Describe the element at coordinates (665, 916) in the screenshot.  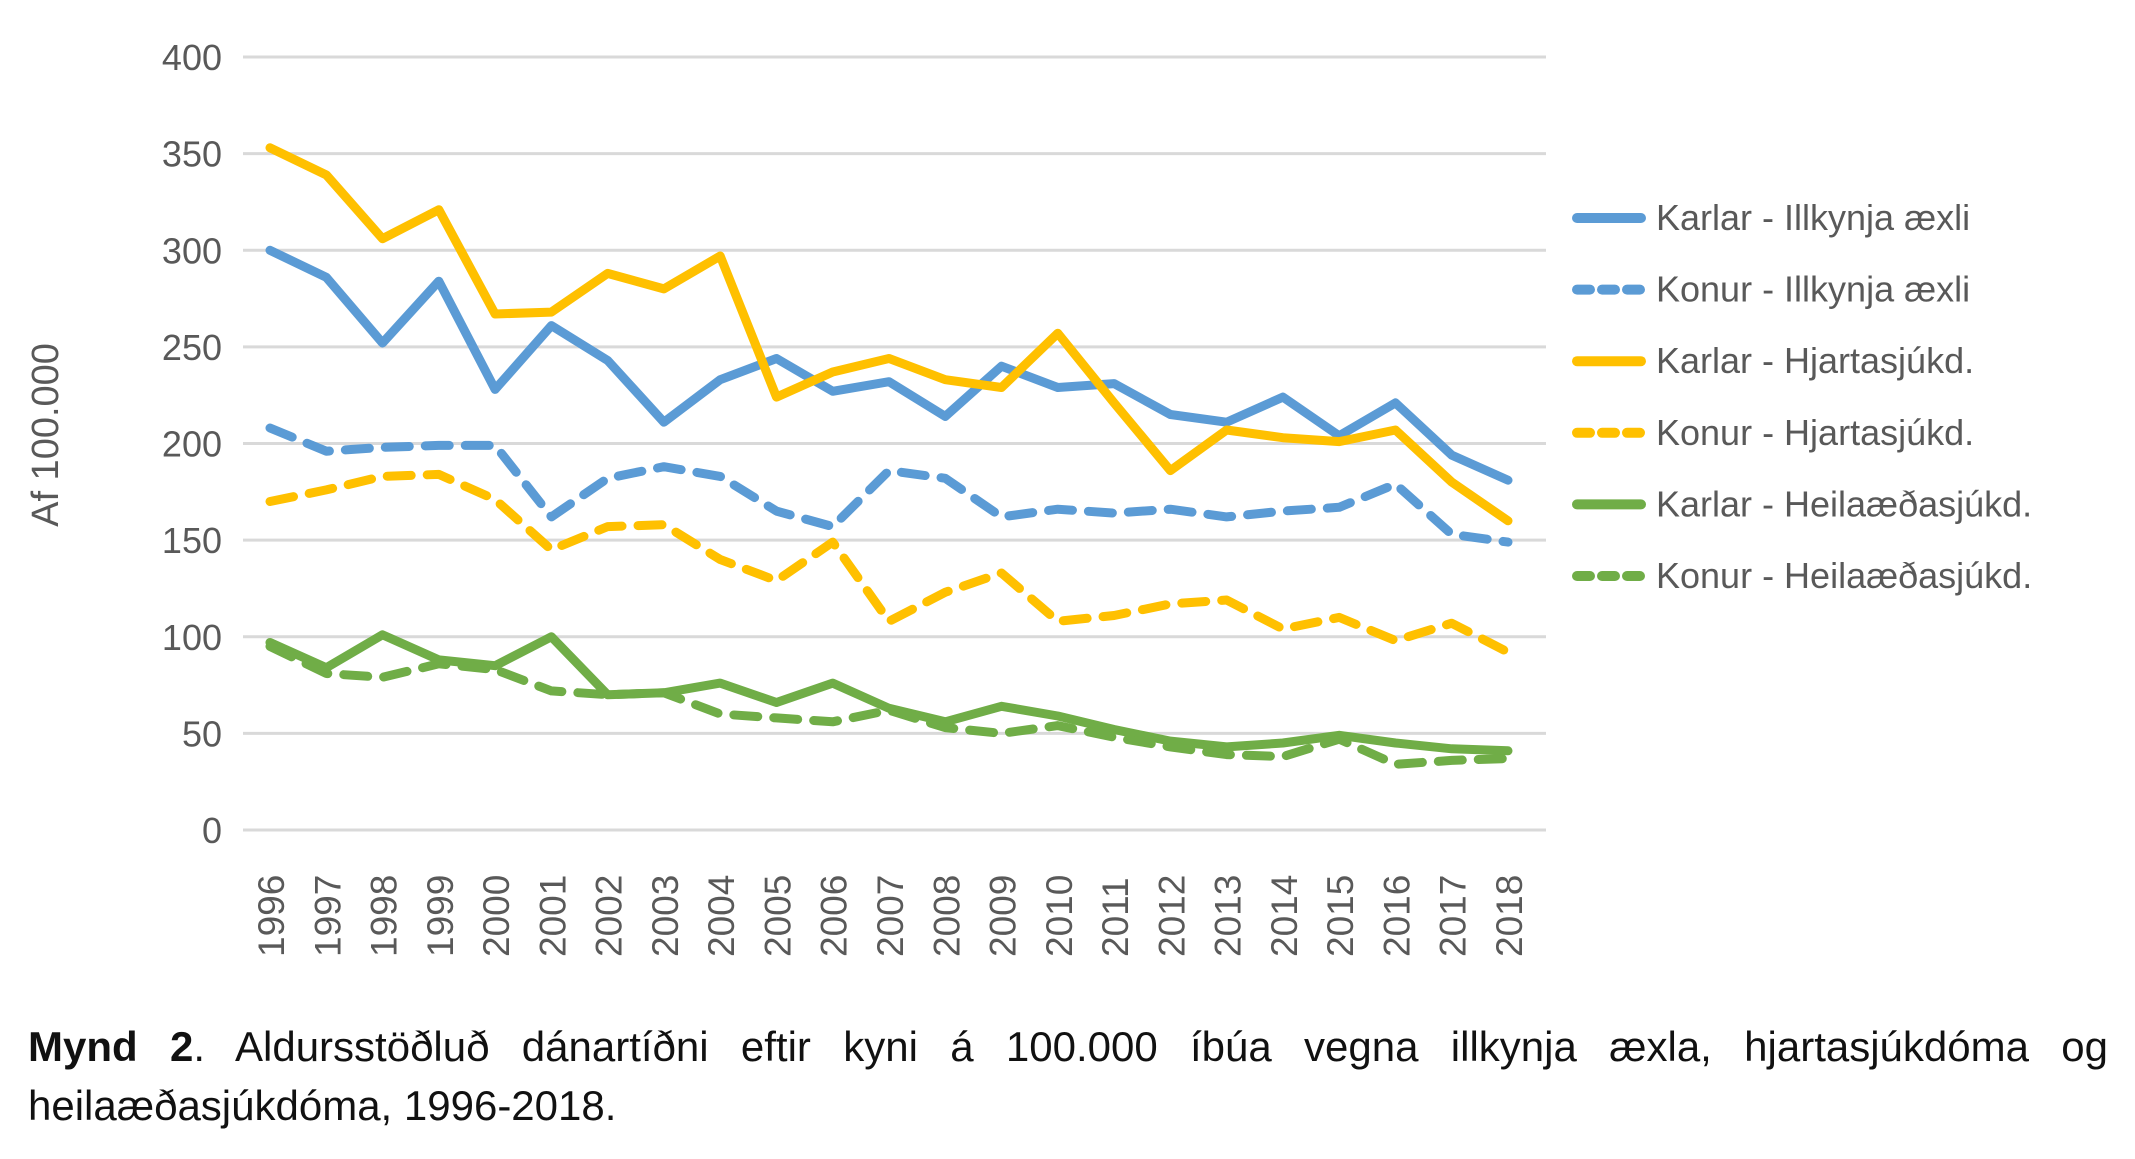
I see `x-tick-label: 2003` at that location.